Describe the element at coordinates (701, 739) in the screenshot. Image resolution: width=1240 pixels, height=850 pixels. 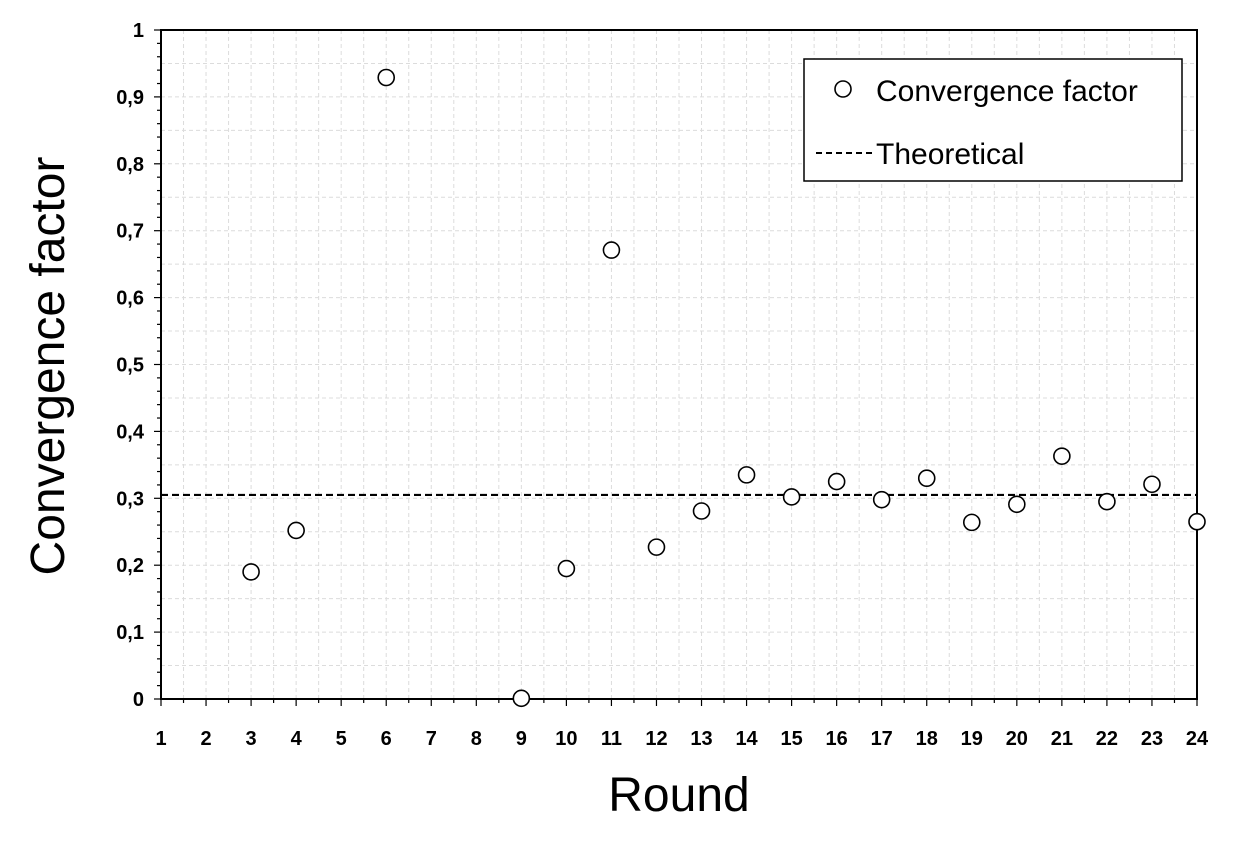
I see `x-tick-label: 13` at that location.